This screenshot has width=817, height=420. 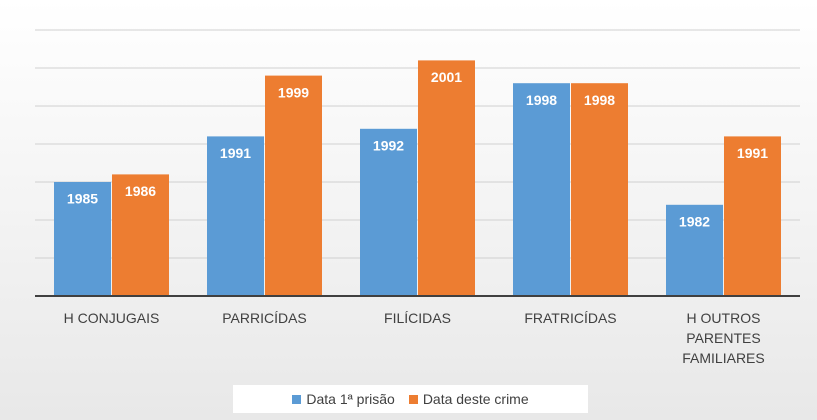 What do you see at coordinates (694, 222) in the screenshot?
I see `data-label: 1982` at bounding box center [694, 222].